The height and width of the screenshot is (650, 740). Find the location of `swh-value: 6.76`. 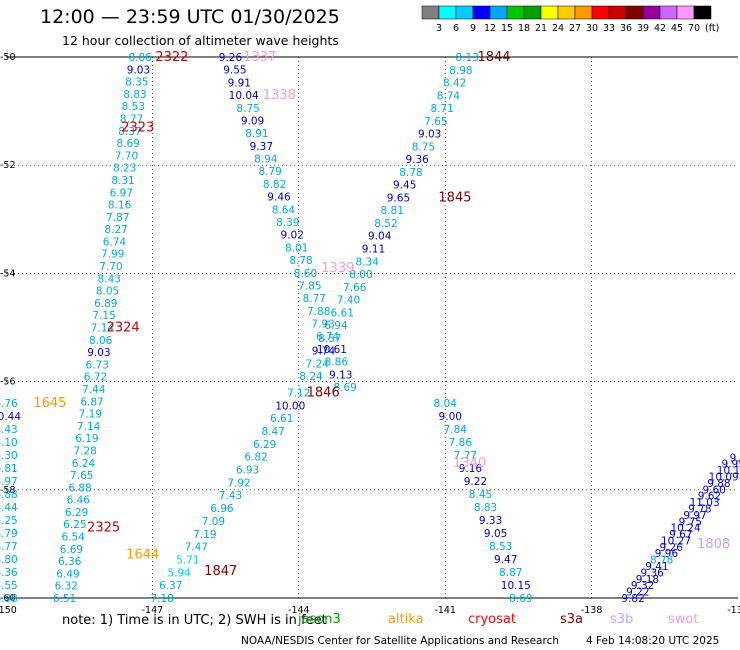

swh-value: 6.76 is located at coordinates (9, 404).